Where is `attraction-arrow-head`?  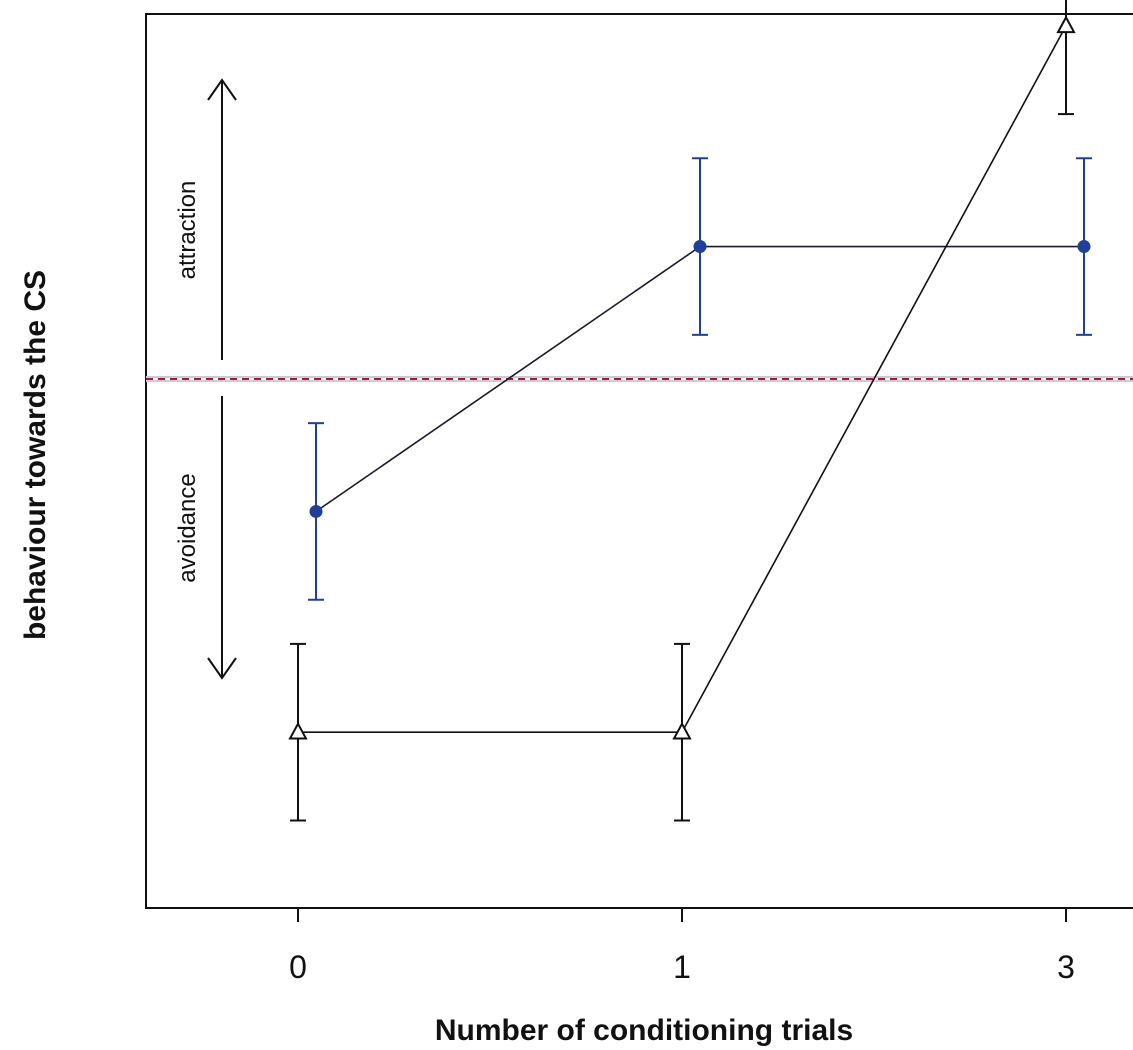 attraction-arrow-head is located at coordinates (222, 89).